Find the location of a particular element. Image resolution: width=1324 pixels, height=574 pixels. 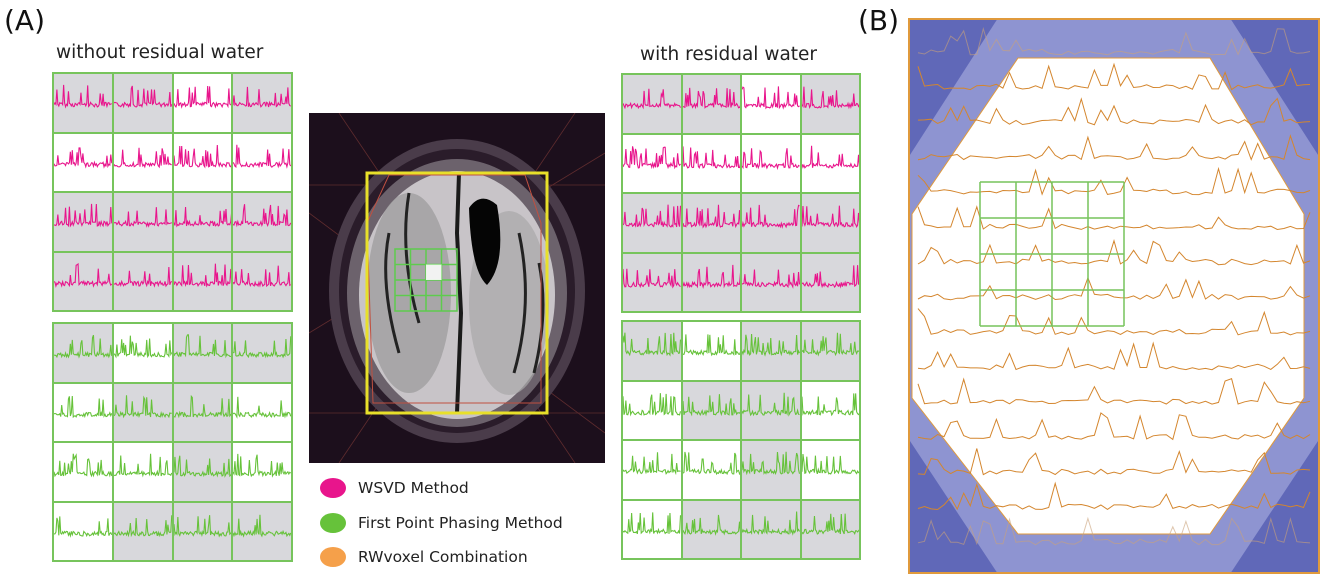

brain-mri-image is located at coordinates (457, 288).